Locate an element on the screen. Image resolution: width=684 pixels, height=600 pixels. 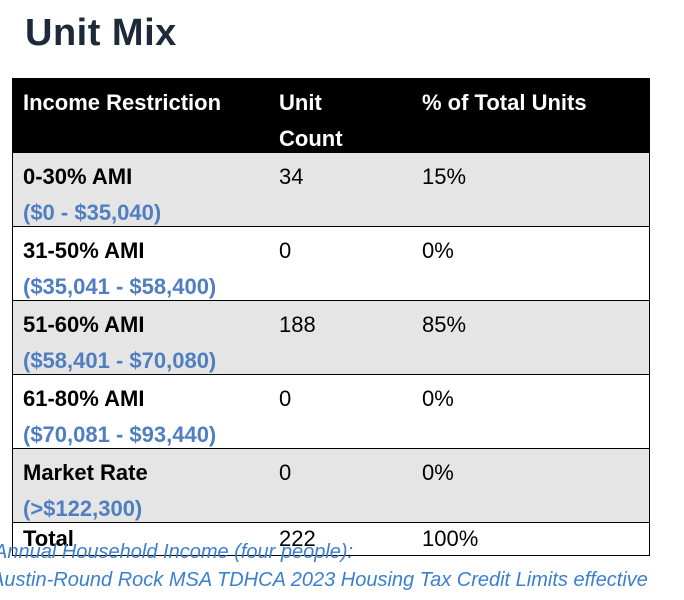
income-range: ($0 - $35,040) is located at coordinates (92, 212).